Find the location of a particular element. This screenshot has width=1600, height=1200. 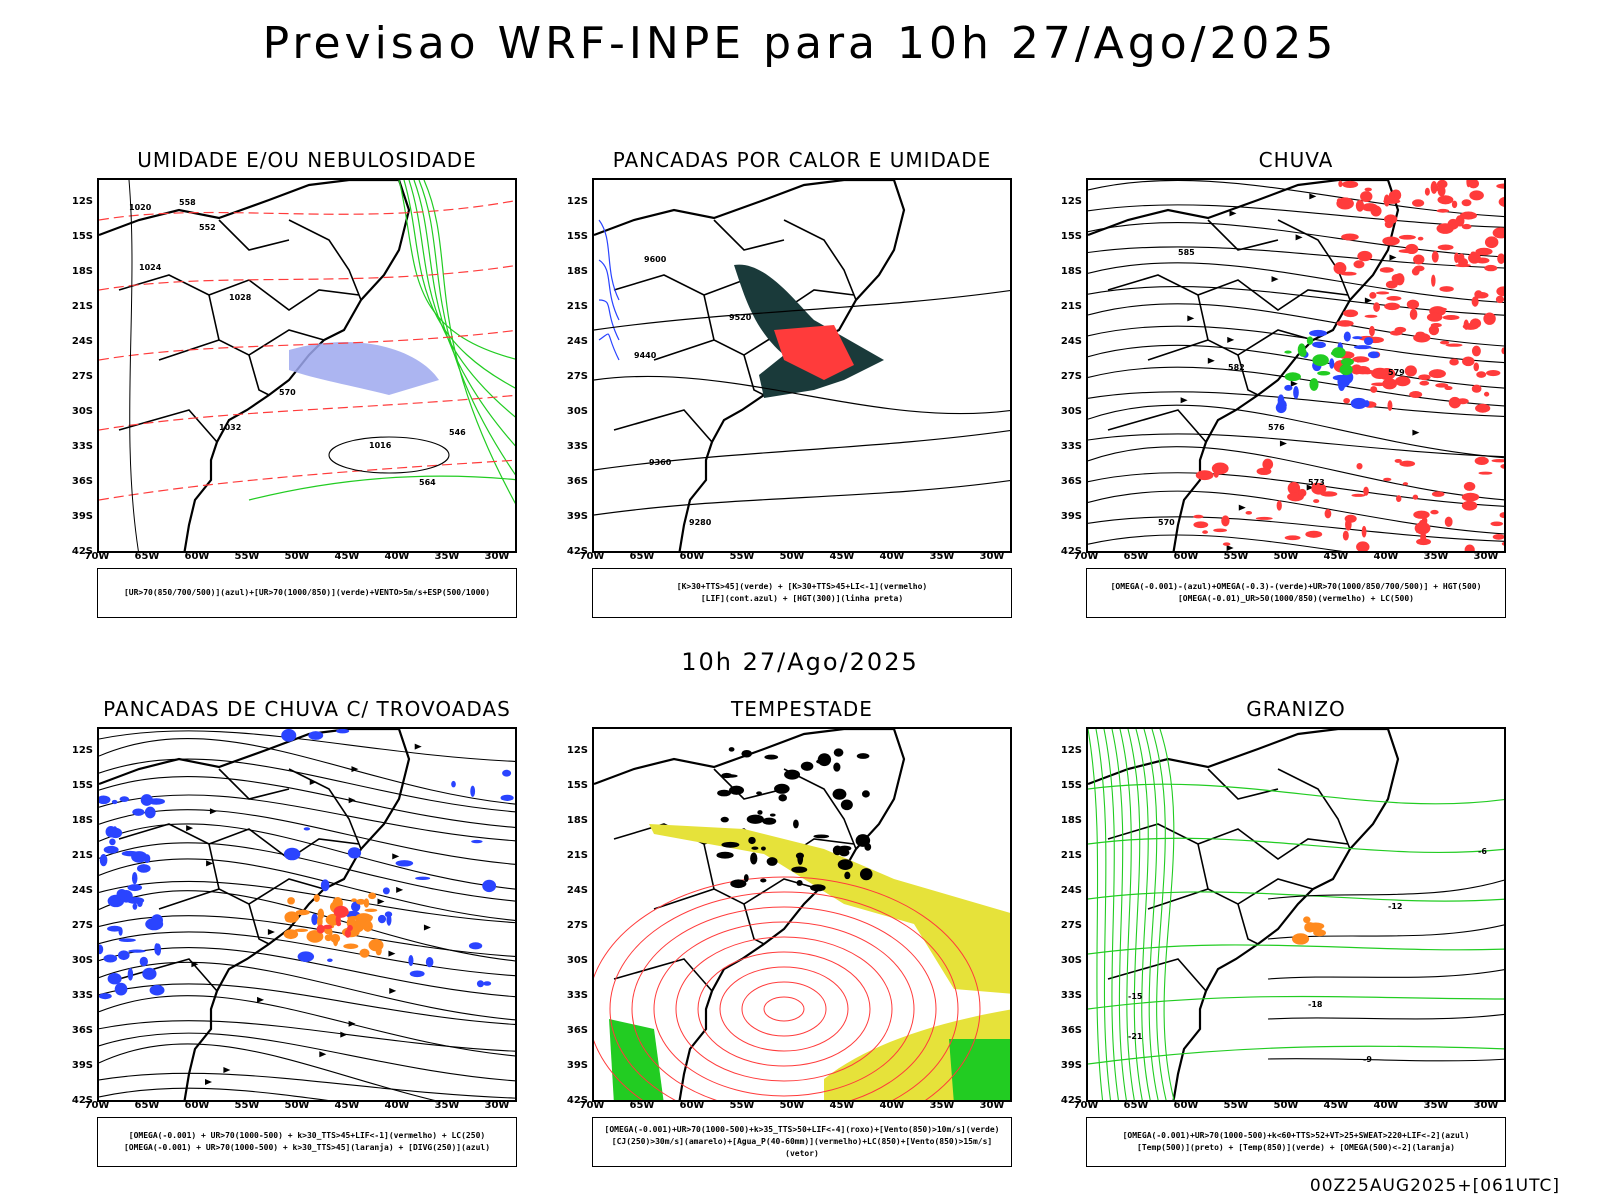

map-canvas: 9600 9520 9440 9360 9280 is located at coordinates (802, 365).